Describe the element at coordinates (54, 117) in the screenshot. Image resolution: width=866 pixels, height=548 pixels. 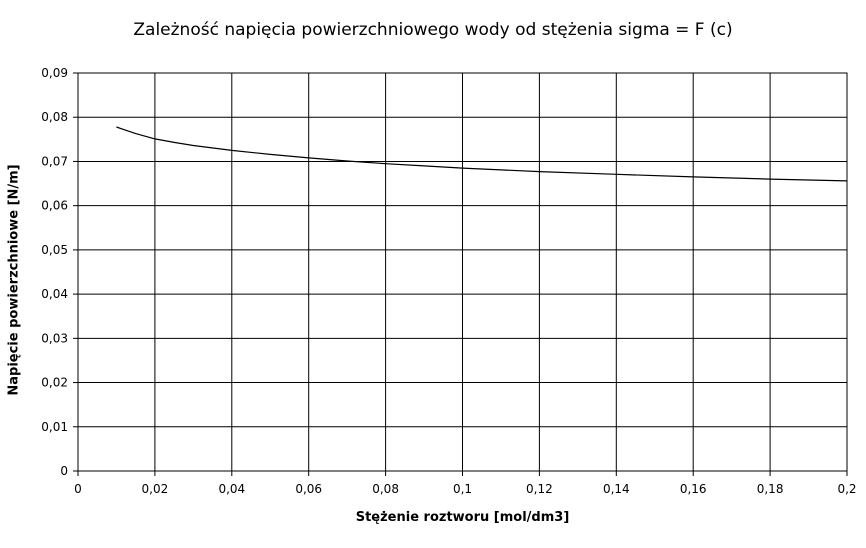
I see `y-tick-label: 0,08` at that location.